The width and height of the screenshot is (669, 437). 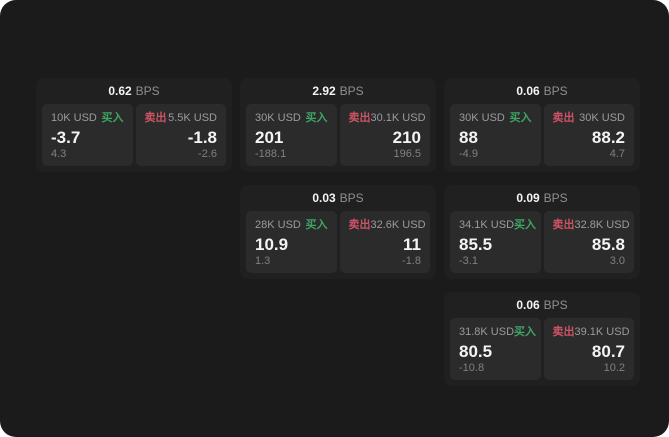 What do you see at coordinates (134, 91) in the screenshot?
I see `bps-header: 0.62 BPS` at bounding box center [134, 91].